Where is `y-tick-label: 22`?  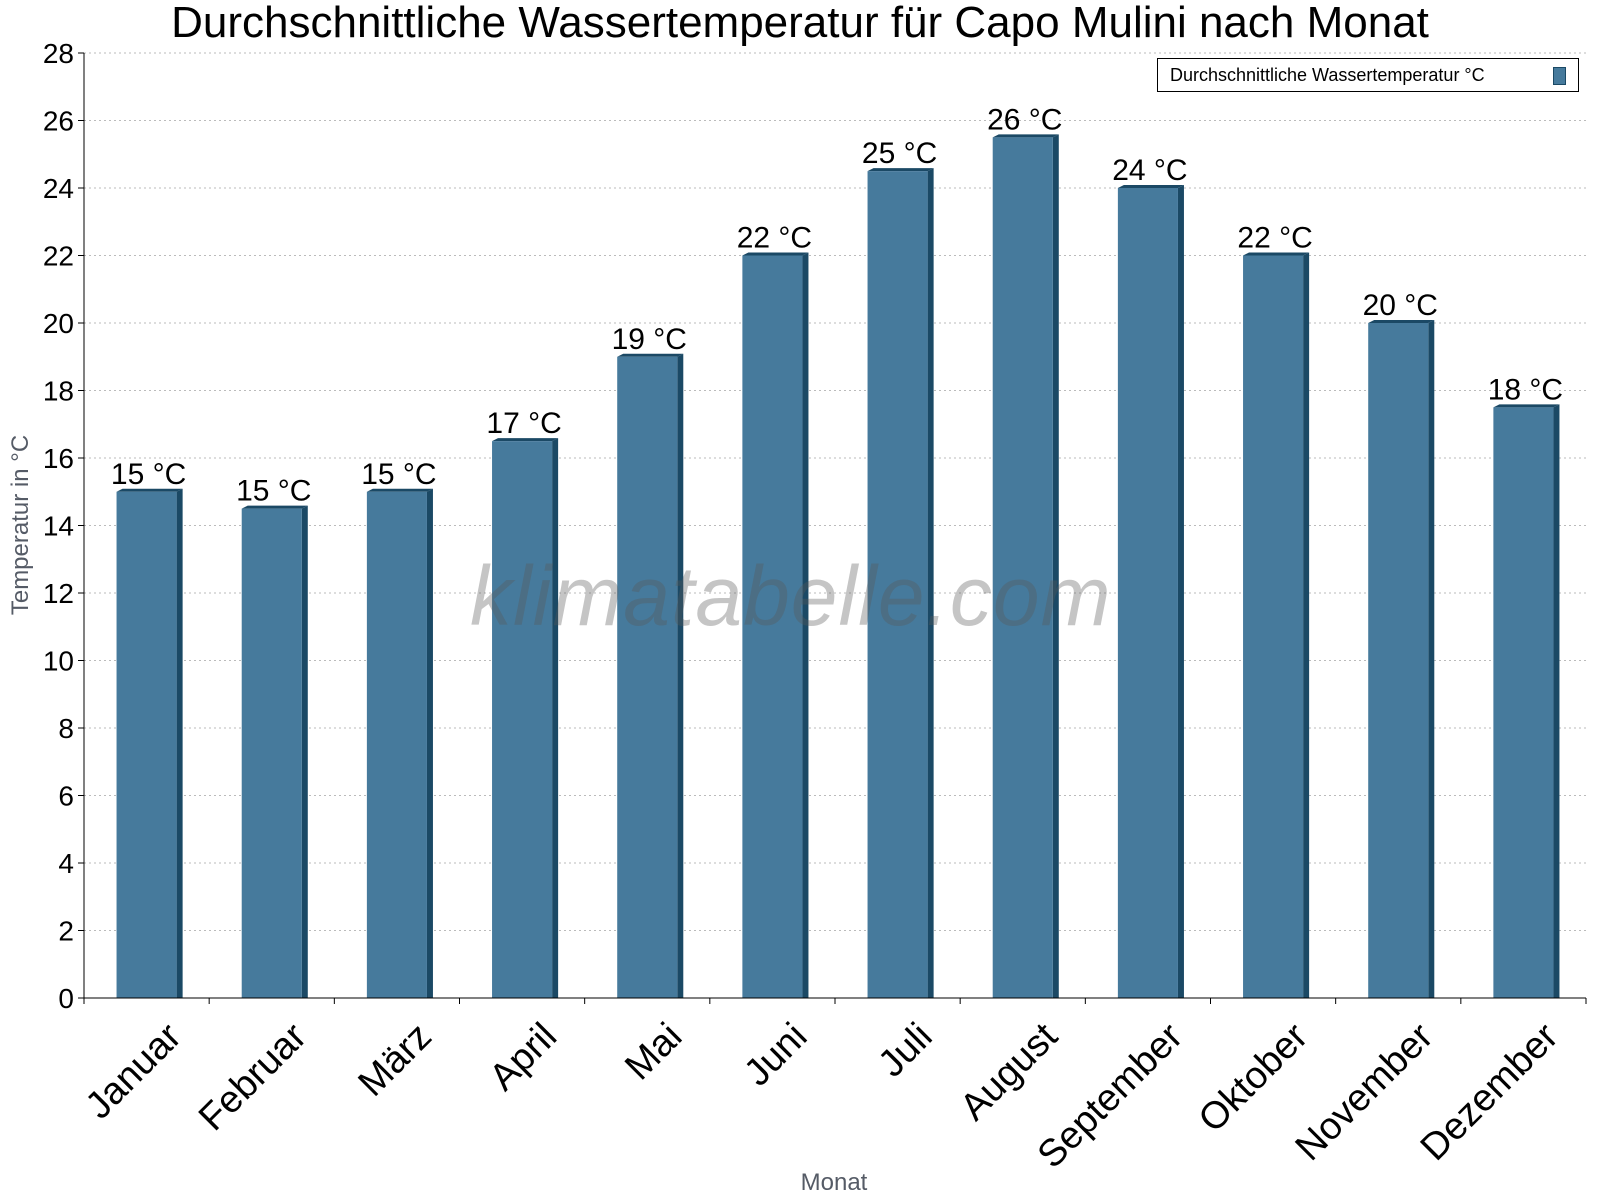
y-tick-label: 22 is located at coordinates (58, 256).